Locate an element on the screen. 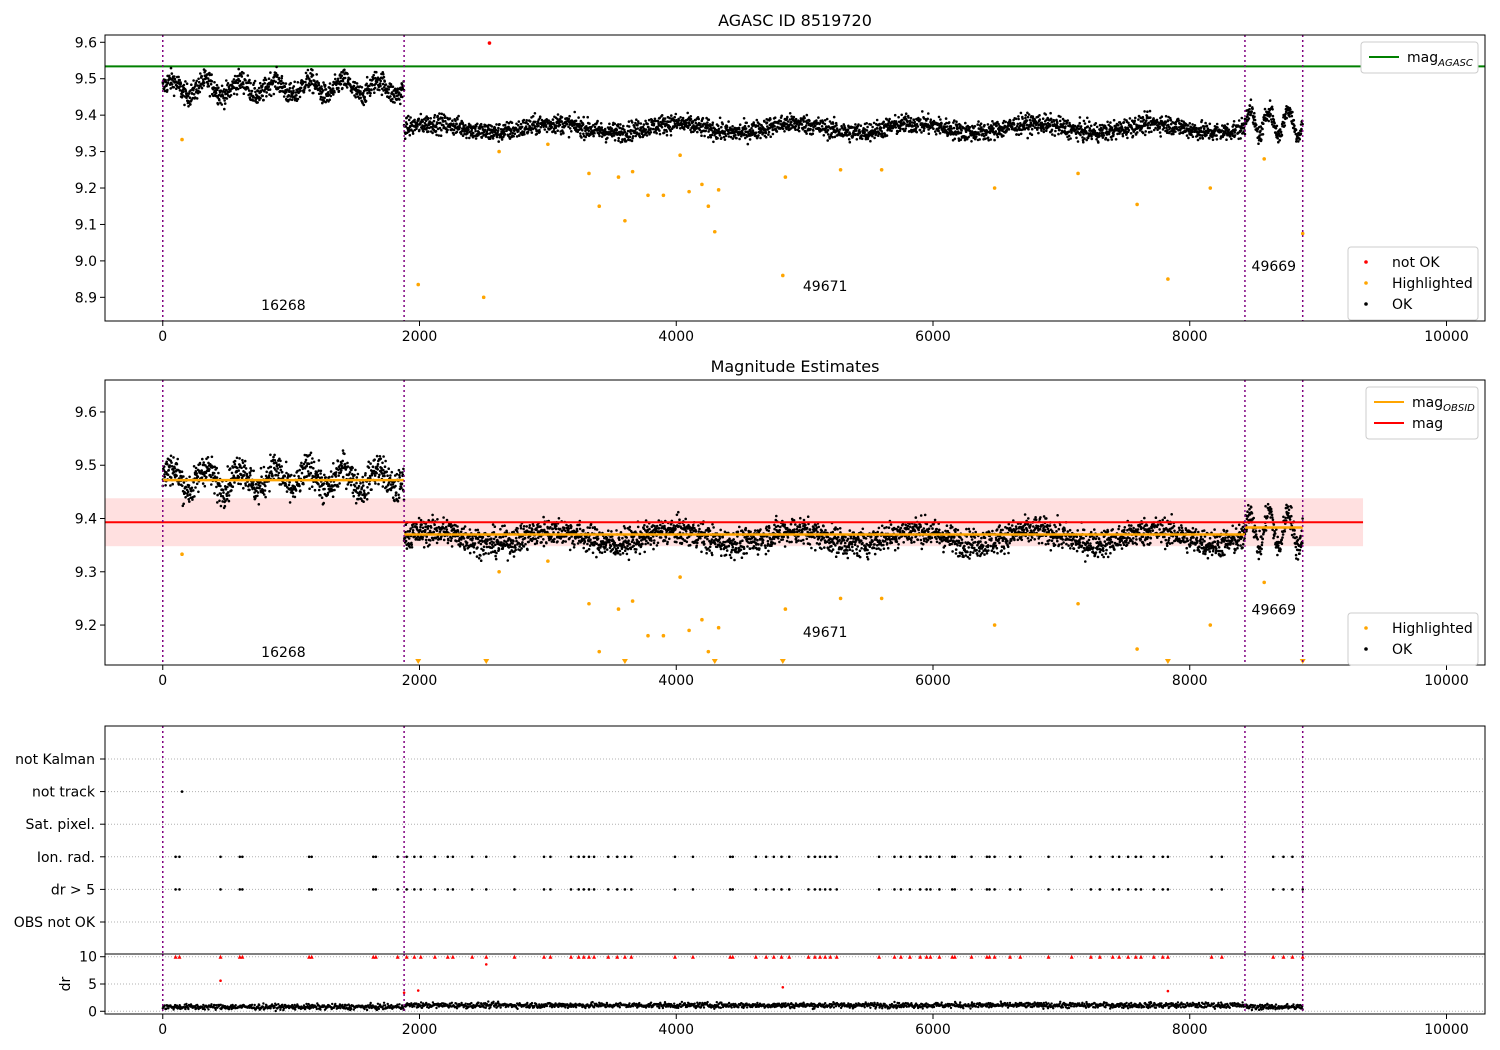 The height and width of the screenshot is (1050, 1500). y-tick-label: 9.2 is located at coordinates (86, 189).